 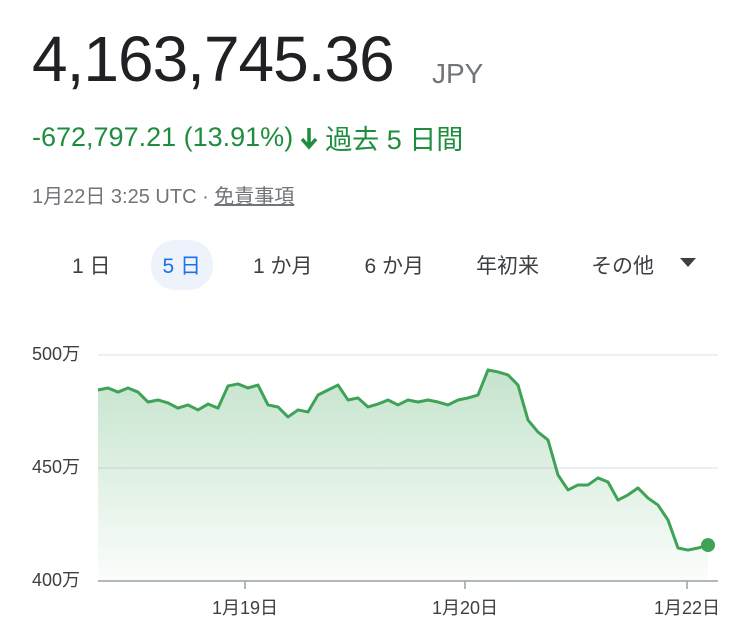 What do you see at coordinates (91, 266) in the screenshot?
I see `range-tab: 1 日` at bounding box center [91, 266].